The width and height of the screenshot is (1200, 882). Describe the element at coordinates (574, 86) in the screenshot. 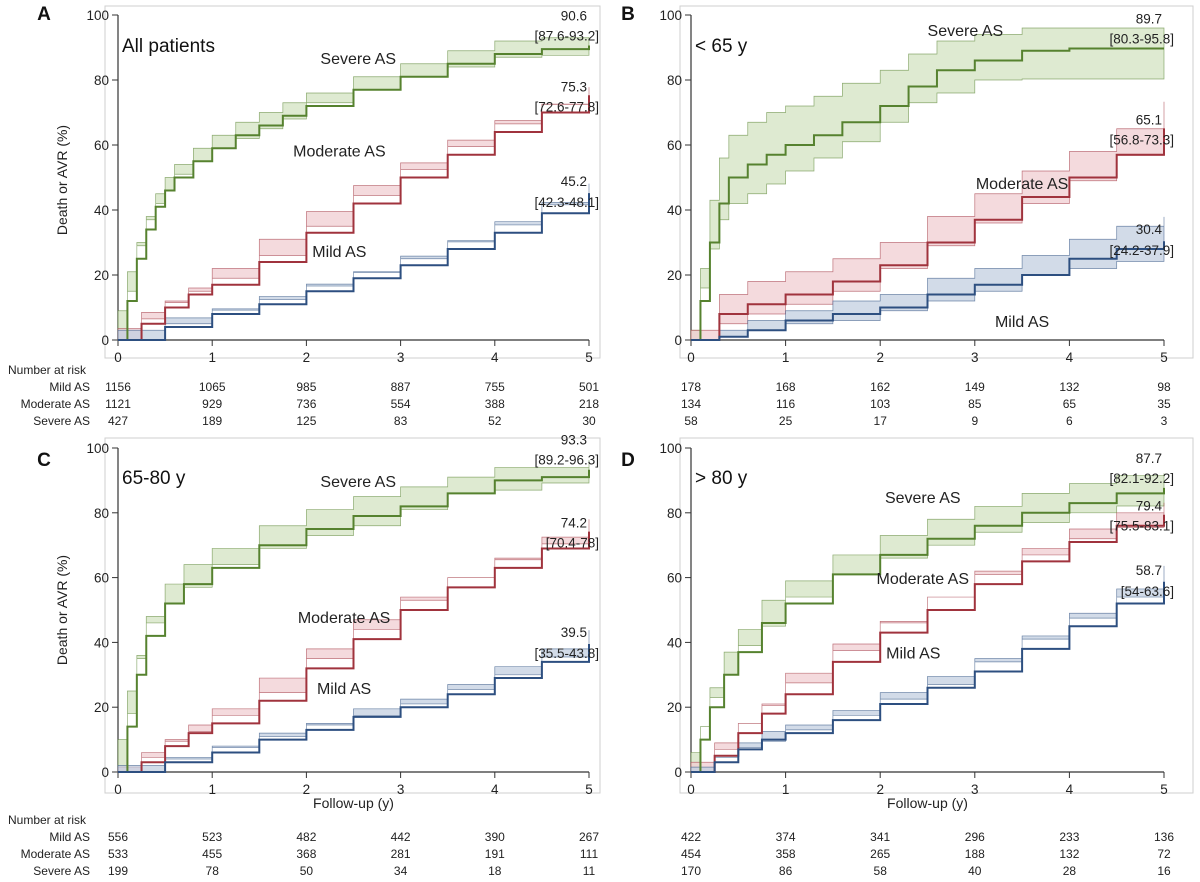

I see `end-value-moderate: 75.3` at that location.